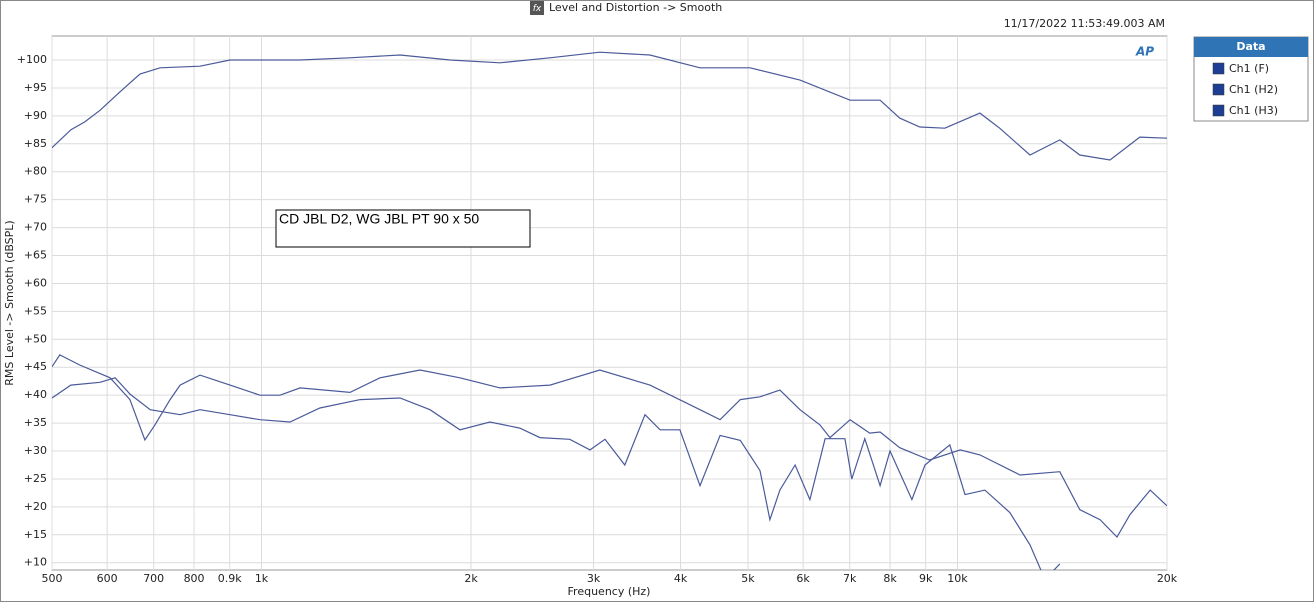 The image size is (1314, 602). I want to click on y-tick-label: +50, so click(35, 338).